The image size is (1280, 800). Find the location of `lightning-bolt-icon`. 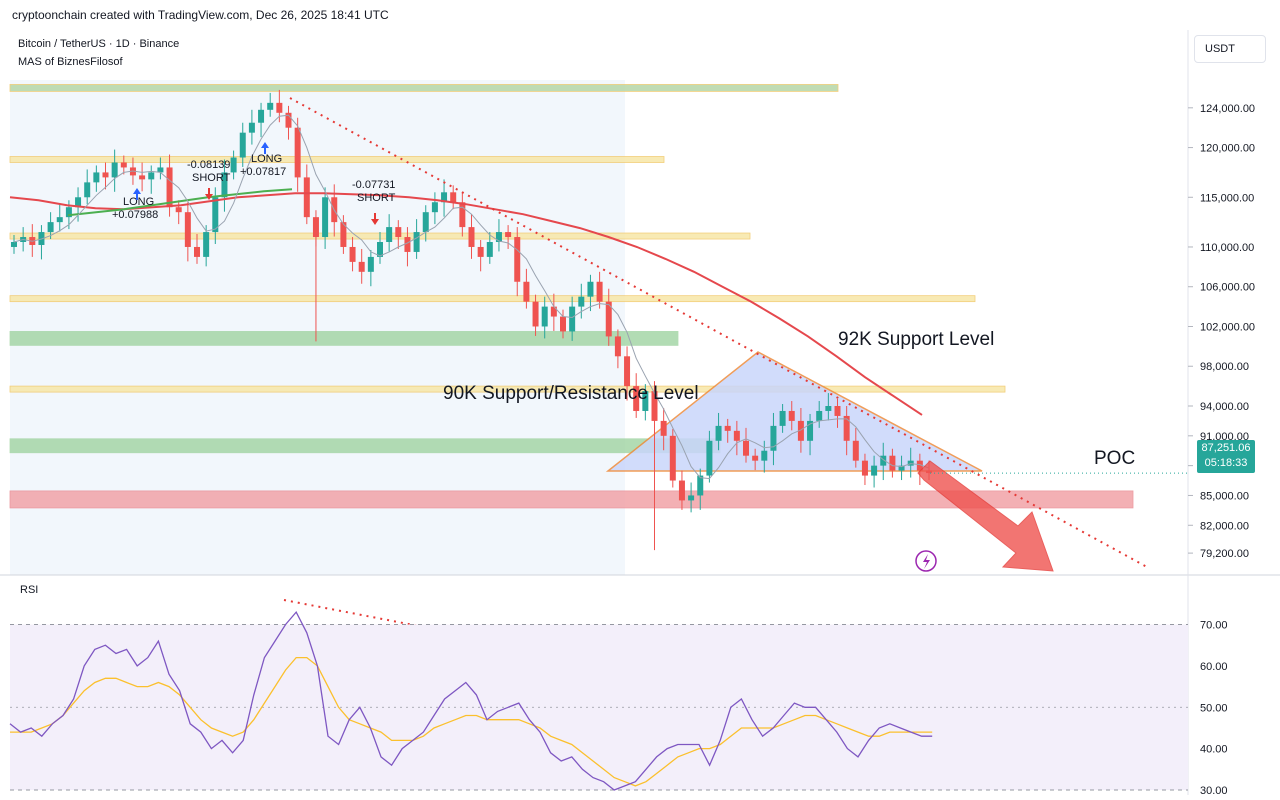

lightning-bolt-icon is located at coordinates (926, 561).